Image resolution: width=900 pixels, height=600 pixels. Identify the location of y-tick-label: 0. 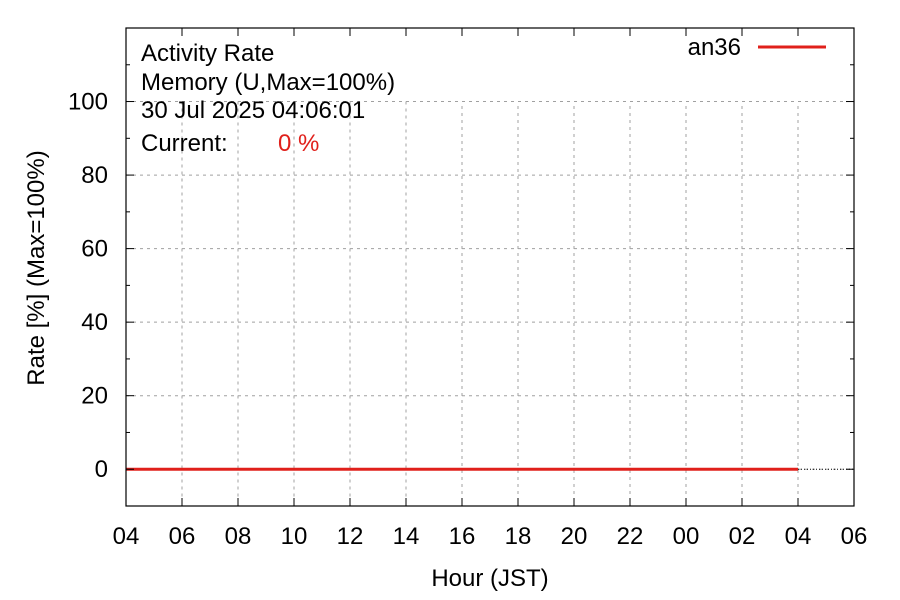
(101, 469).